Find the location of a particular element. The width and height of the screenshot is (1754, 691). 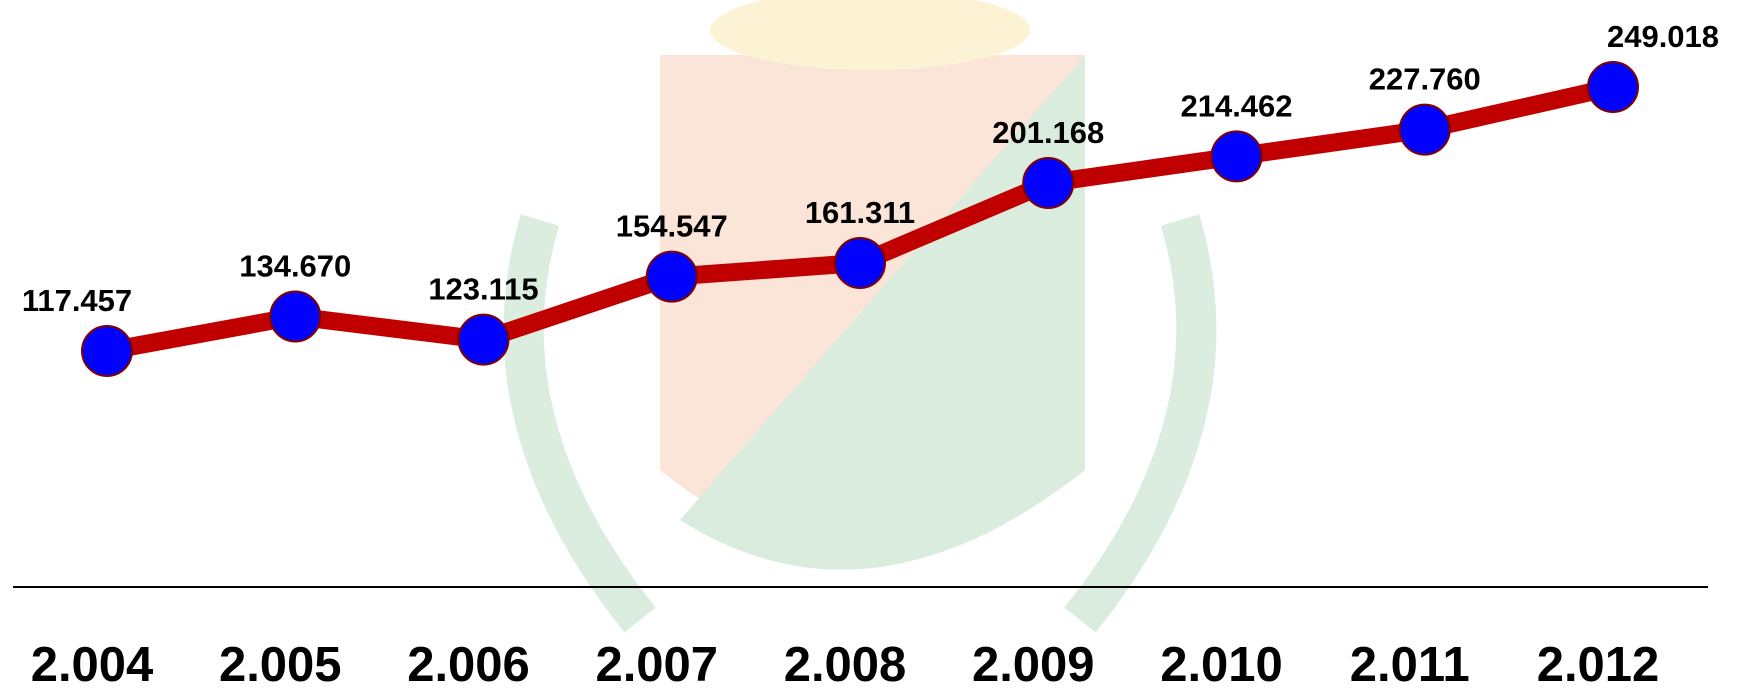

value-label: 161.311 is located at coordinates (860, 212).